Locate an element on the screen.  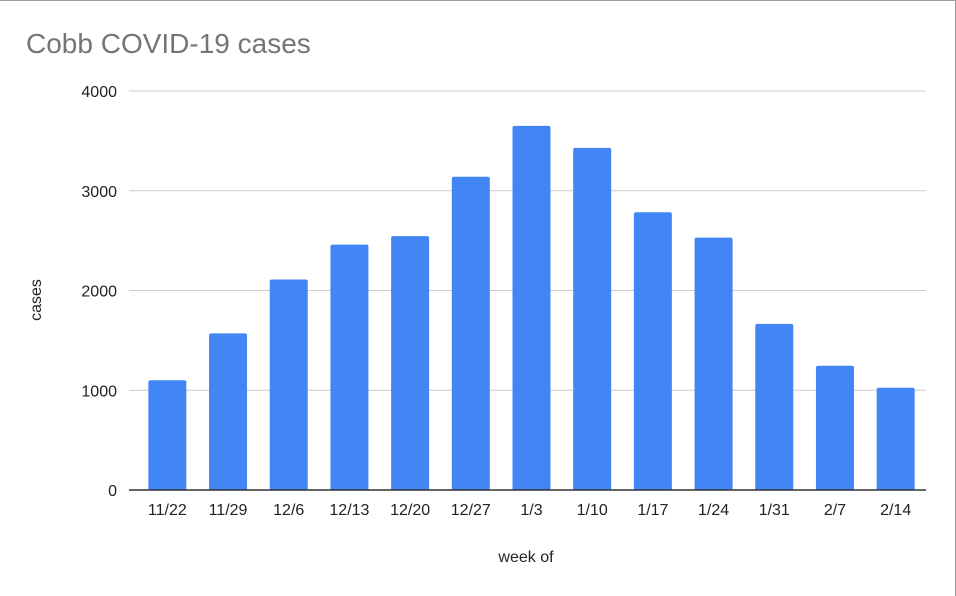
x-tick-label: 1/24 is located at coordinates (713, 510).